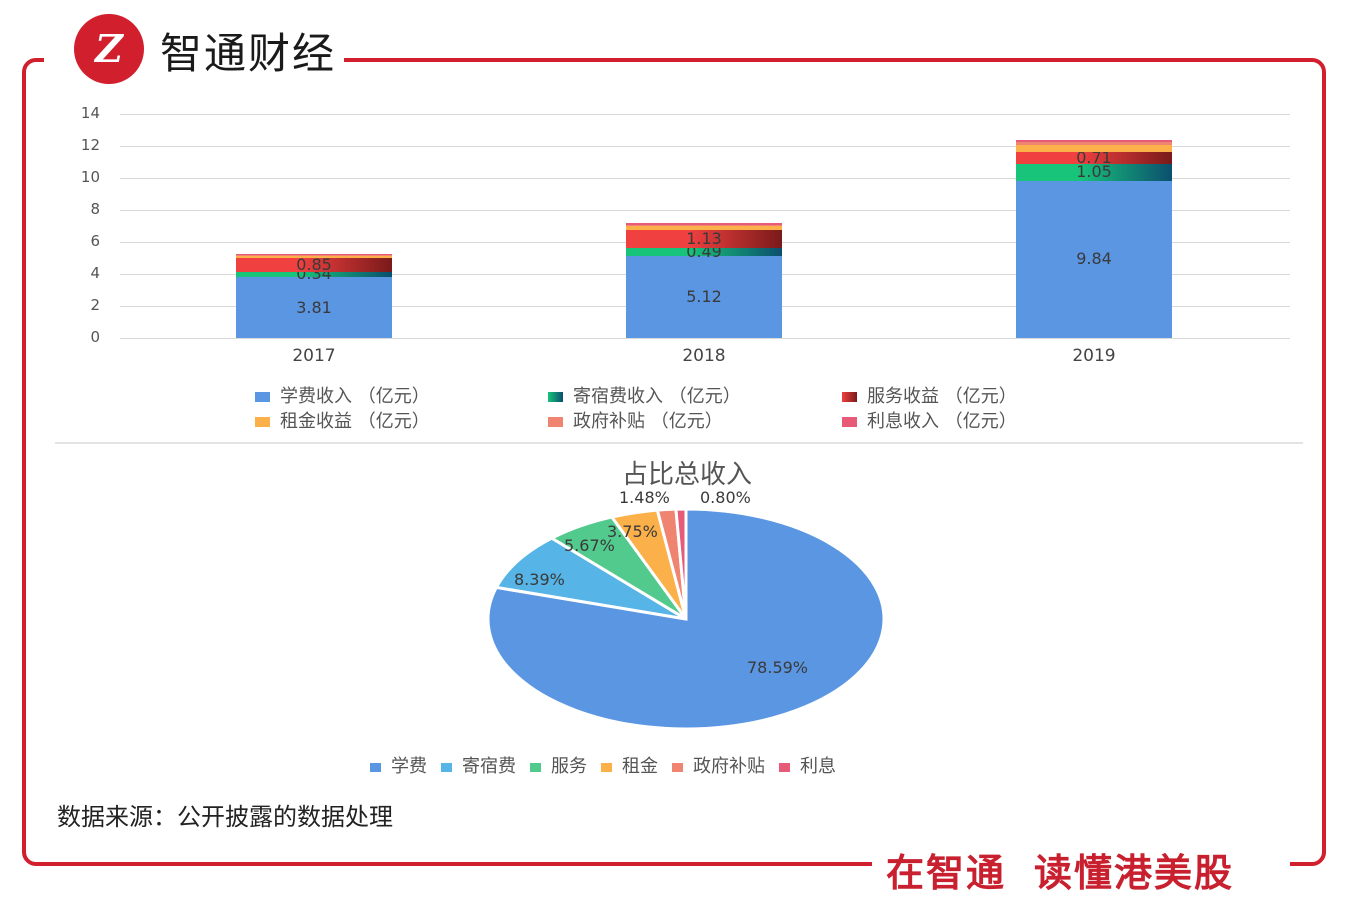 The height and width of the screenshot is (907, 1354). Describe the element at coordinates (589, 545) in the screenshot. I see `pie-data-label: 5.67%` at that location.